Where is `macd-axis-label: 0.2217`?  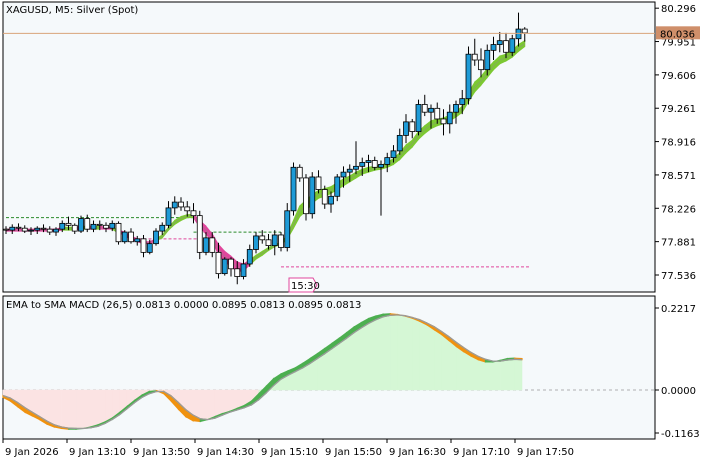 macd-axis-label: 0.2217 is located at coordinates (678, 309).